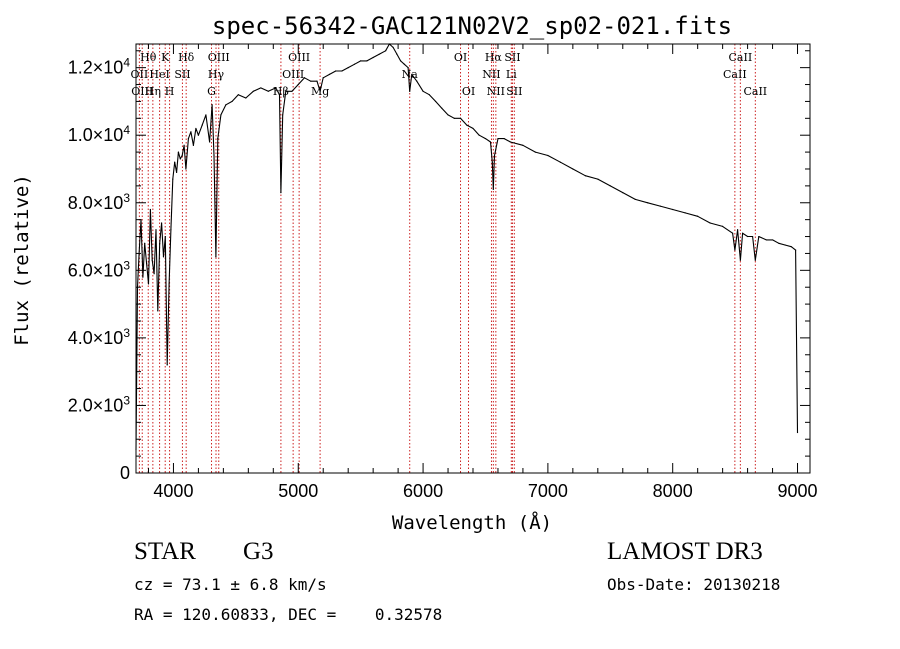 This screenshot has width=900, height=649. I want to click on line-marker-label: HeI, so click(159, 74).